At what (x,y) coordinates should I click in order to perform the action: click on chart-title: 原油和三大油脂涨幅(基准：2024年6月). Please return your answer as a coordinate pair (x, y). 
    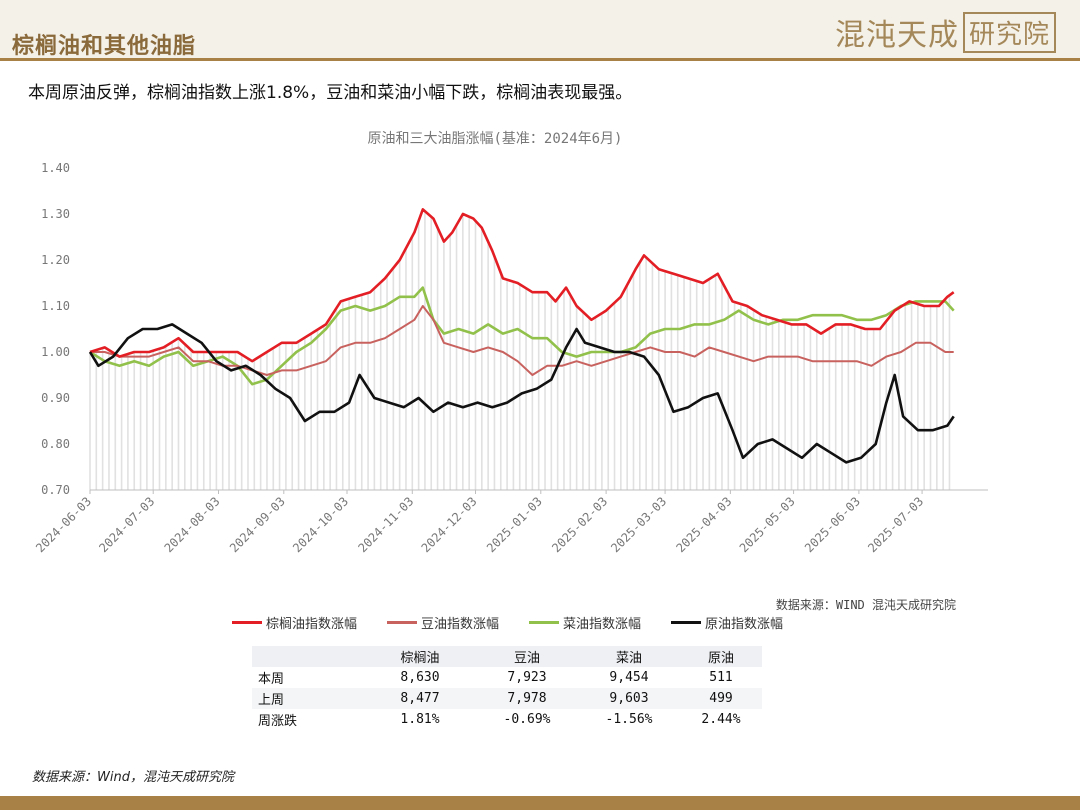
    Looking at the image, I should click on (494, 138).